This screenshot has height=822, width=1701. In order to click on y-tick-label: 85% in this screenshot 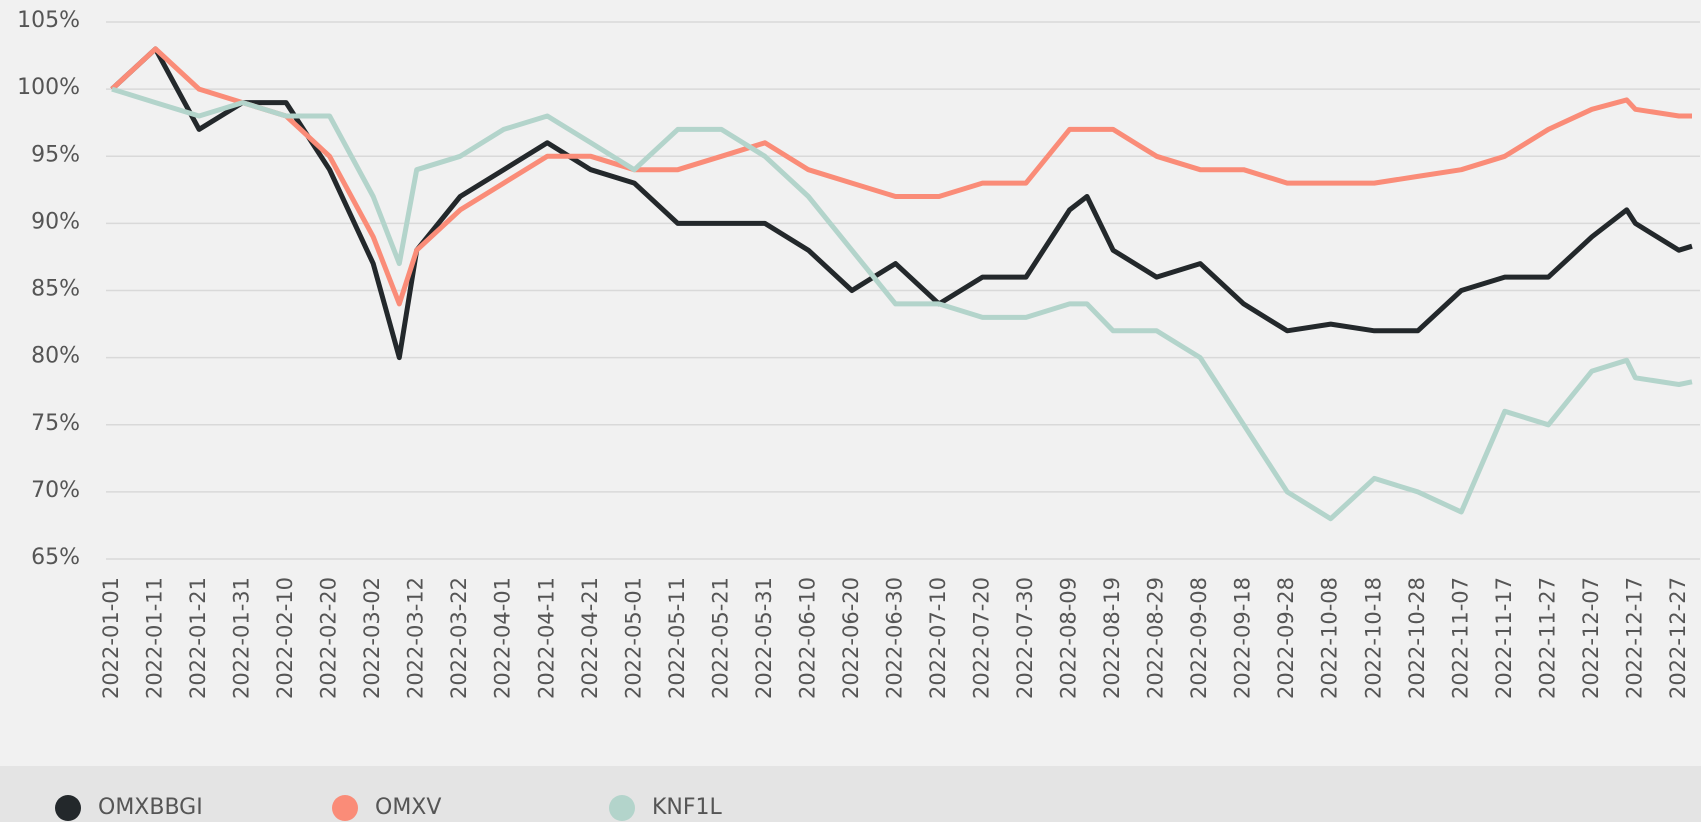, I will do `click(55, 289)`.